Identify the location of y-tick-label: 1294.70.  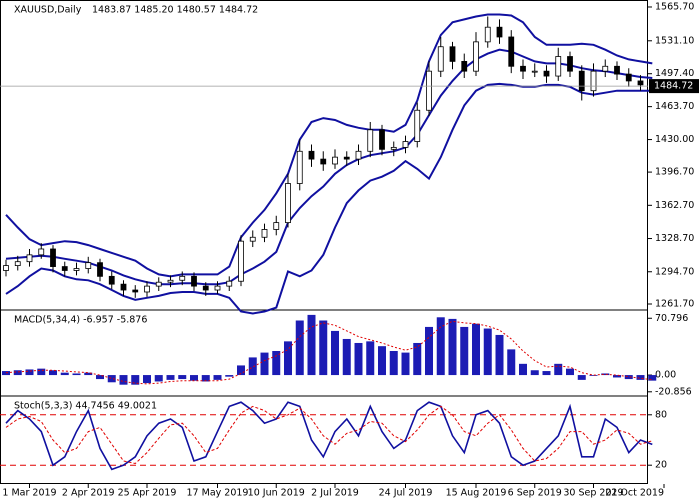
(674, 271).